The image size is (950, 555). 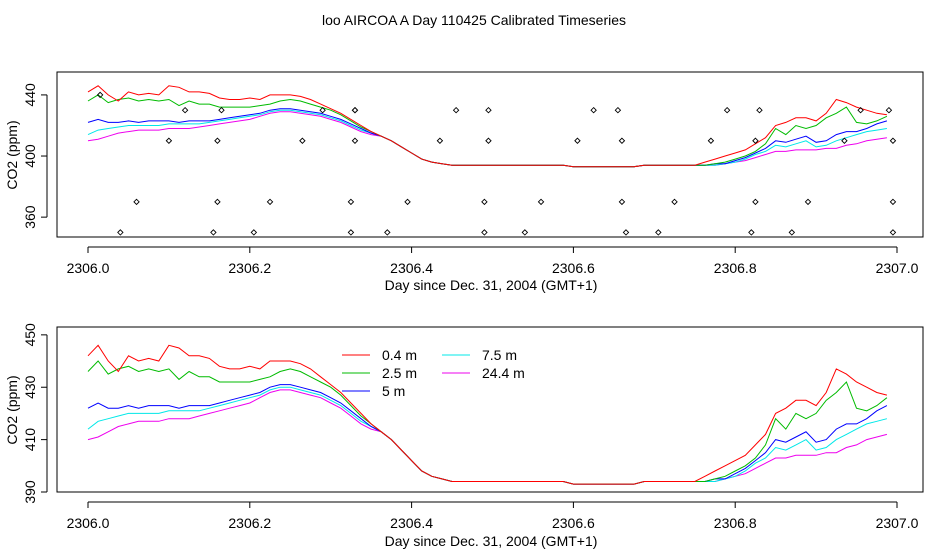 I want to click on y-axis-ticks: 390 410 430 450, so click(x=30, y=413).